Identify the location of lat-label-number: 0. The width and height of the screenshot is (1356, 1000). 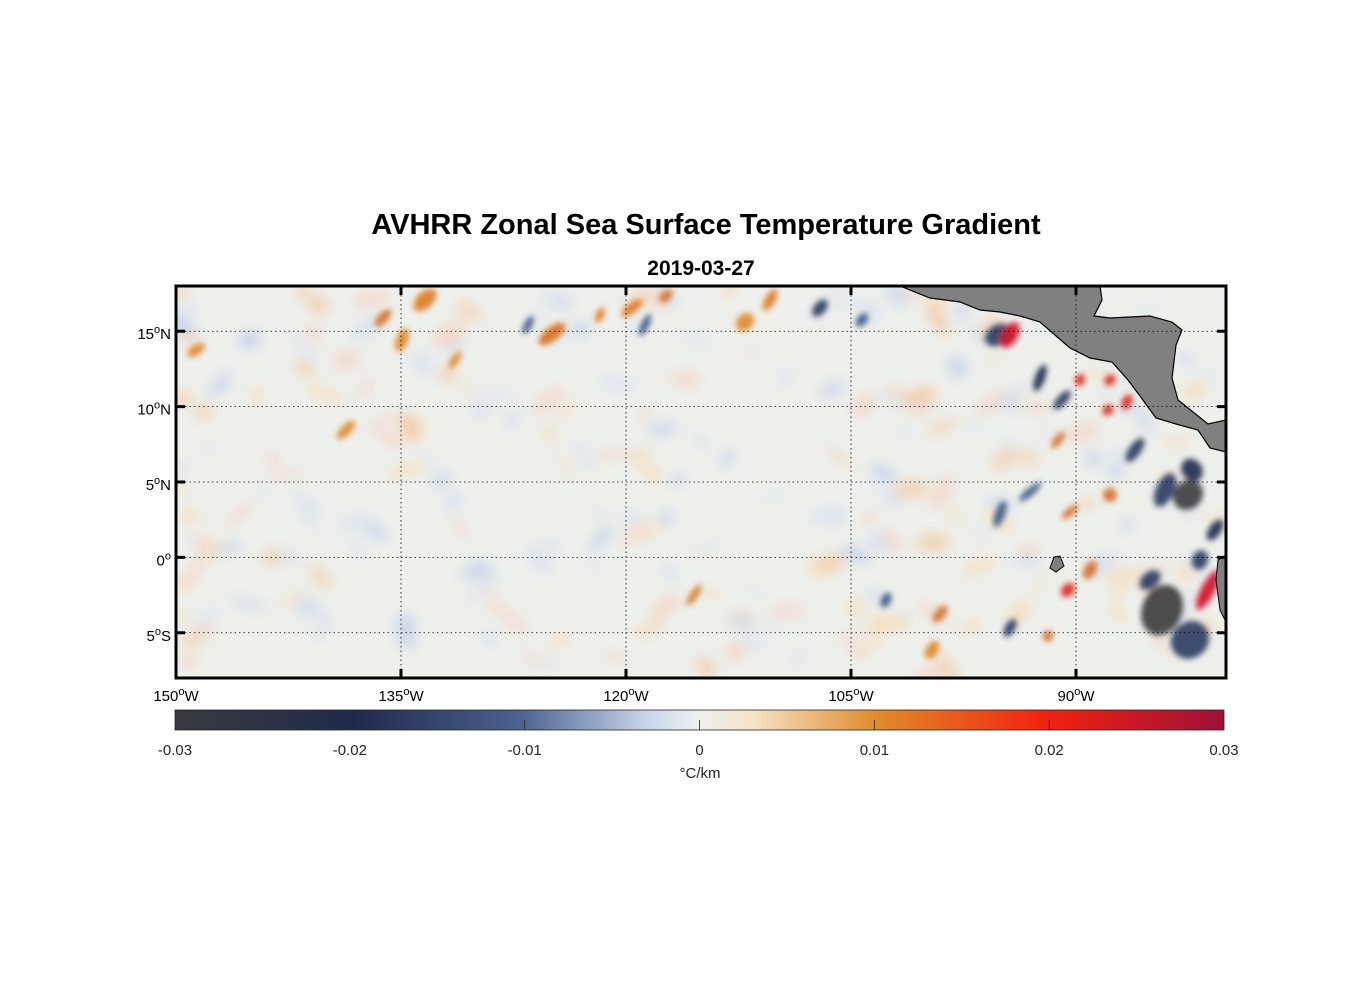
(161, 560).